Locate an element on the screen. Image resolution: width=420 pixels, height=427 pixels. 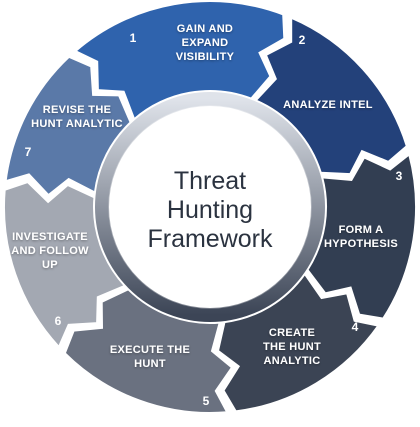
step-1-number: 1 is located at coordinates (133, 38).